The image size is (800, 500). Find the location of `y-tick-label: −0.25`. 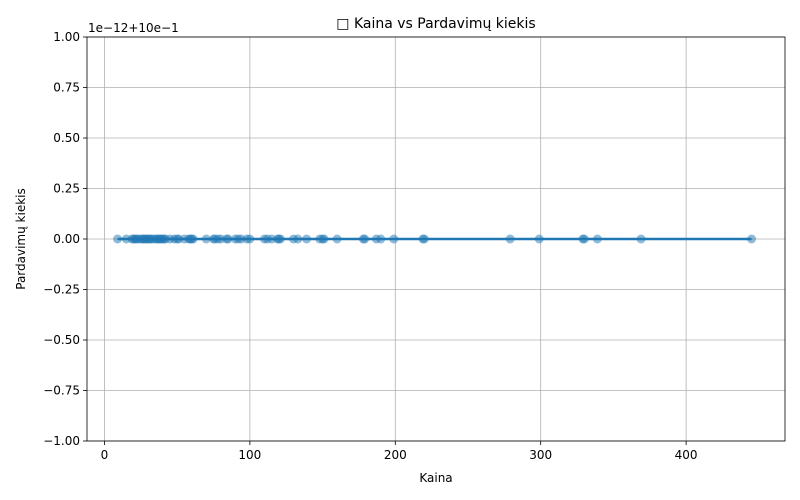

y-tick-label: −0.25 is located at coordinates (61, 290).